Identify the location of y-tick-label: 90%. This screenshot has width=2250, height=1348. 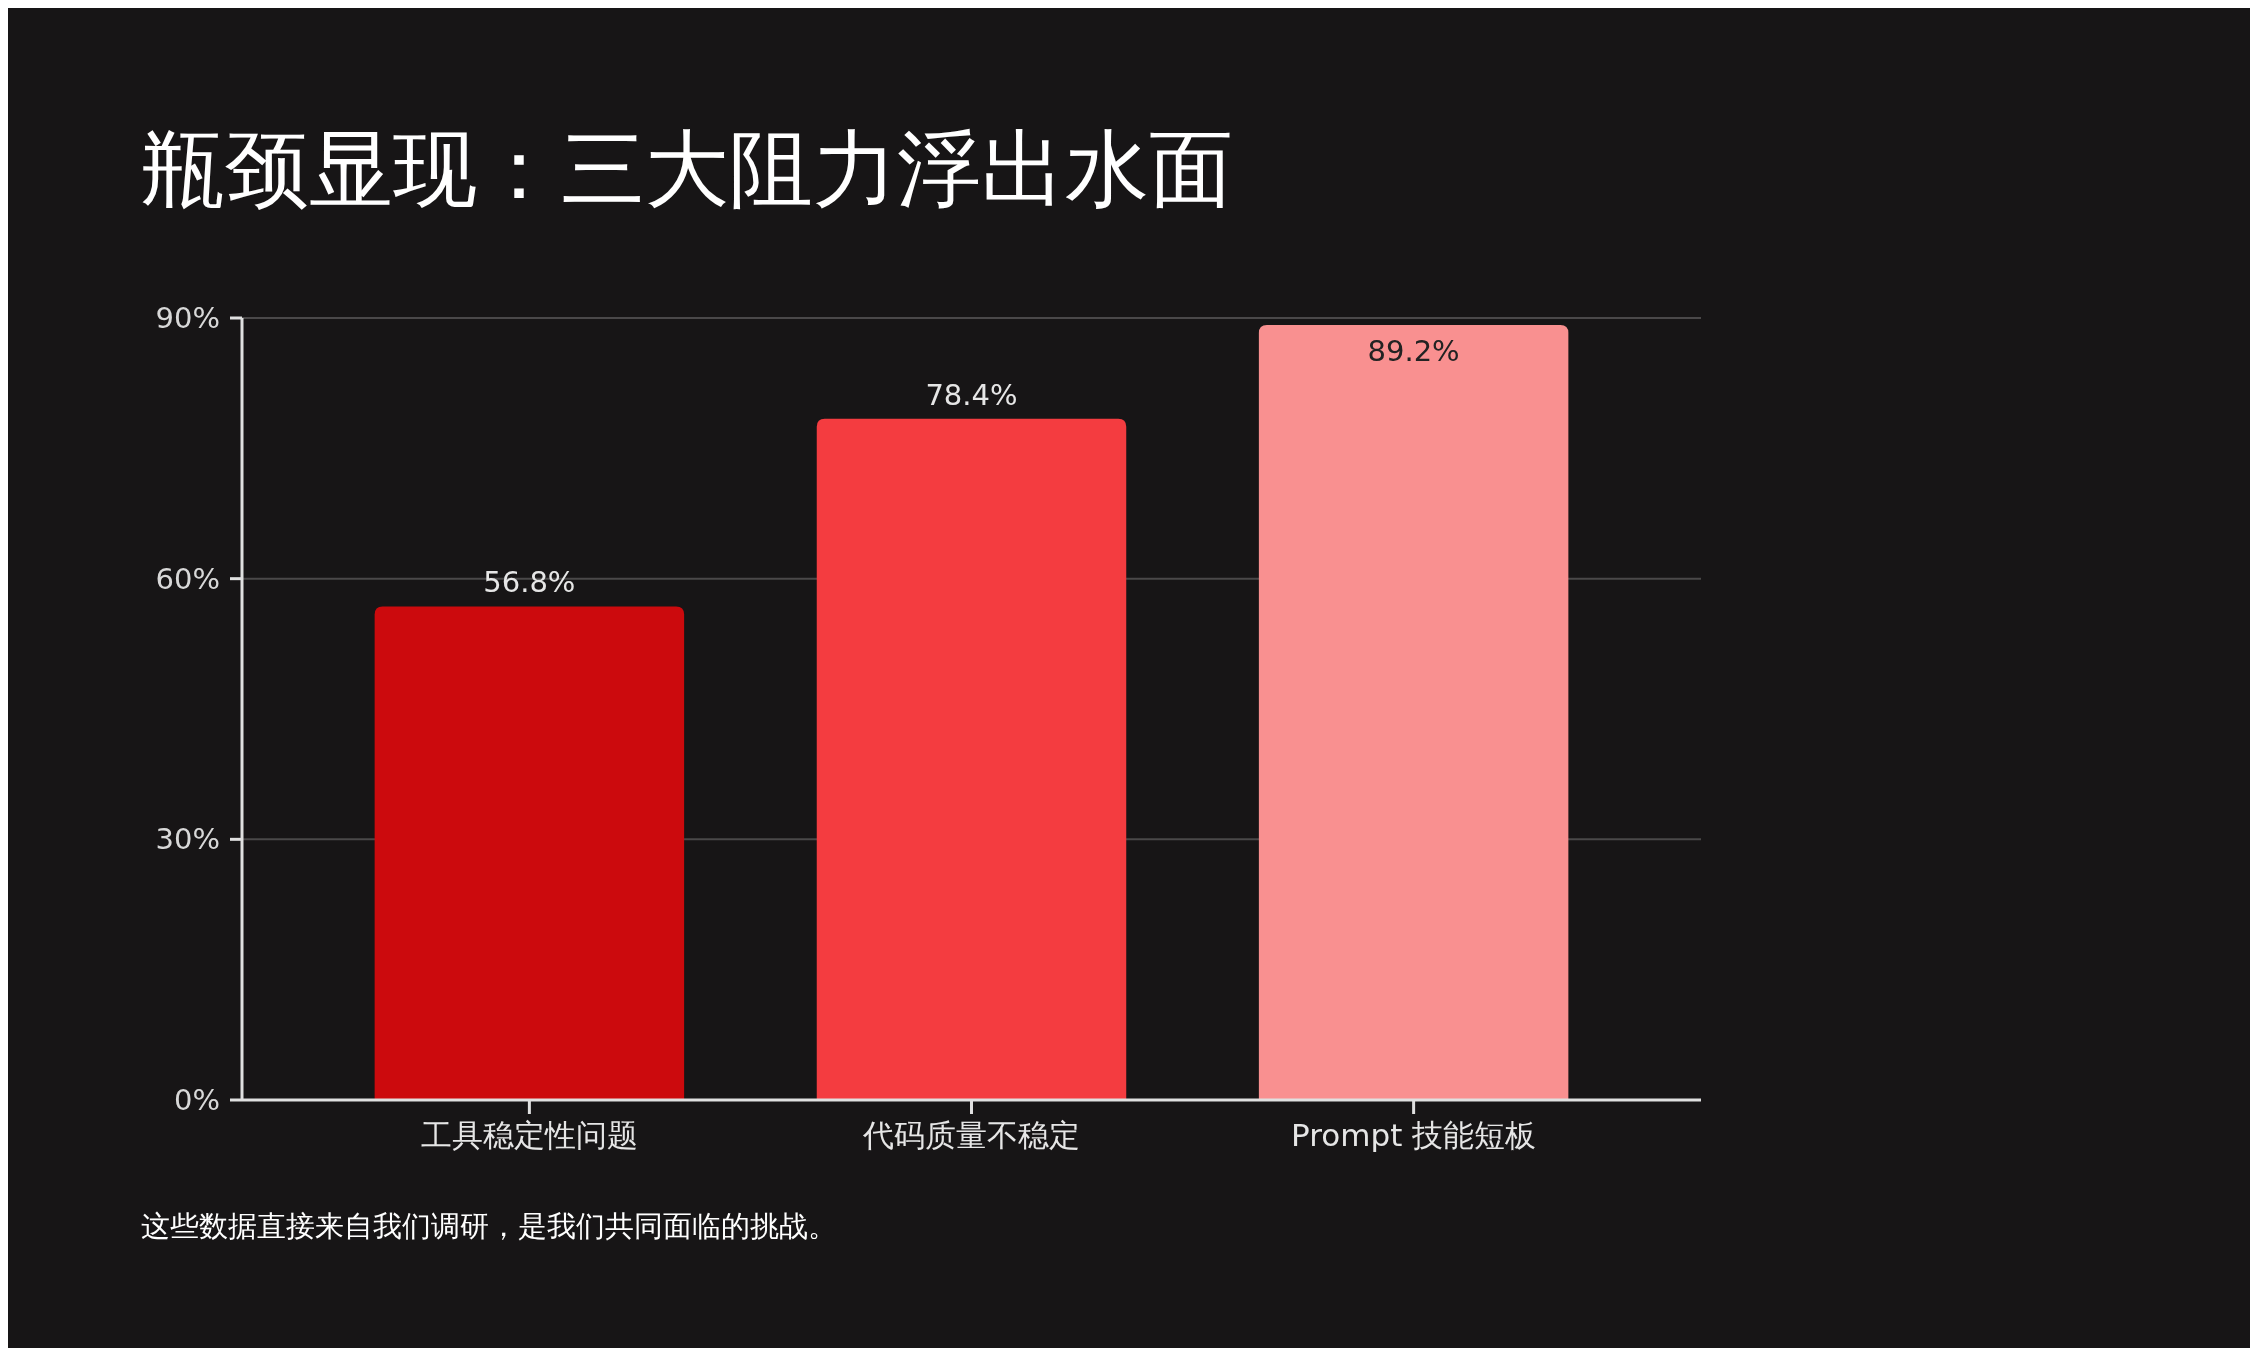
(187, 318).